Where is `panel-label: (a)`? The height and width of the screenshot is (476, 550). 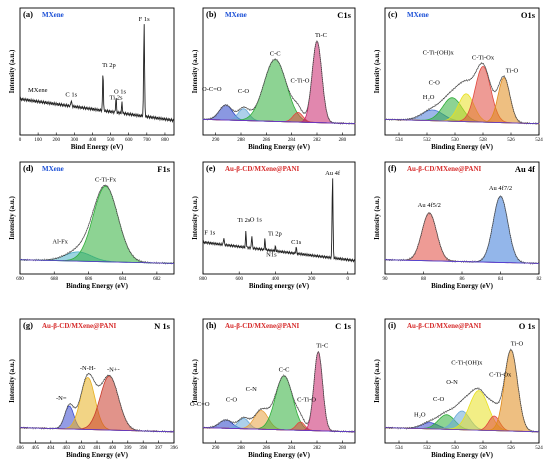 panel-label: (a) is located at coordinates (28, 14).